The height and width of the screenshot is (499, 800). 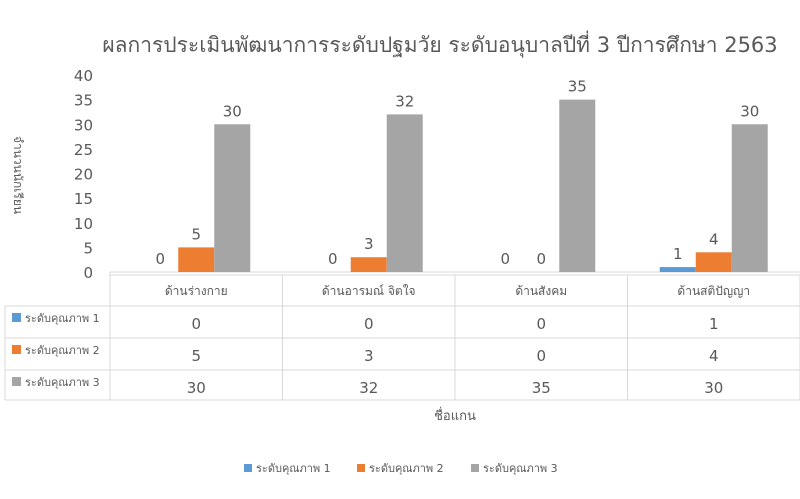 I want to click on table-cell: 35, so click(x=541, y=388).